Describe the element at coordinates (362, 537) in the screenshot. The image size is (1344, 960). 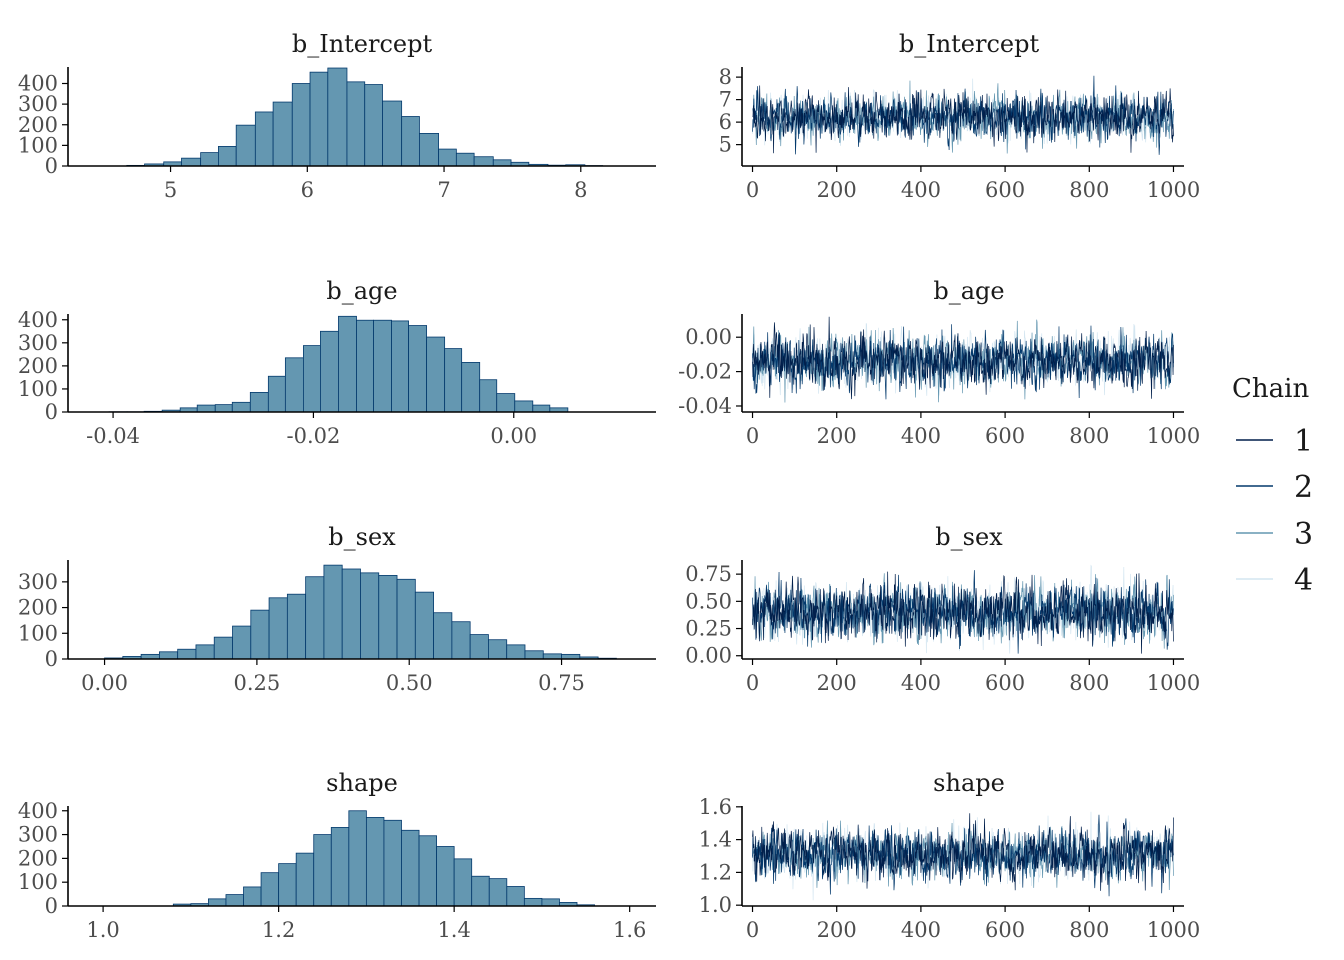
I see `panel-title-b-sex-hist: b_sex` at that location.